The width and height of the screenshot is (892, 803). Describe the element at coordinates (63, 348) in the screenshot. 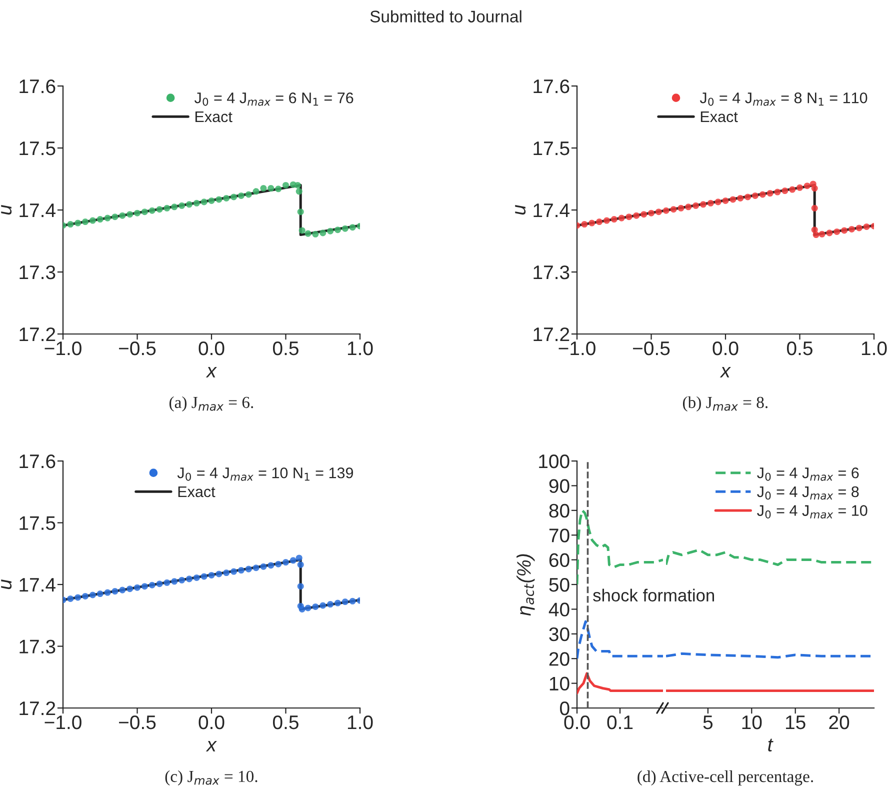

I see `x-tick-label: −1.0` at that location.